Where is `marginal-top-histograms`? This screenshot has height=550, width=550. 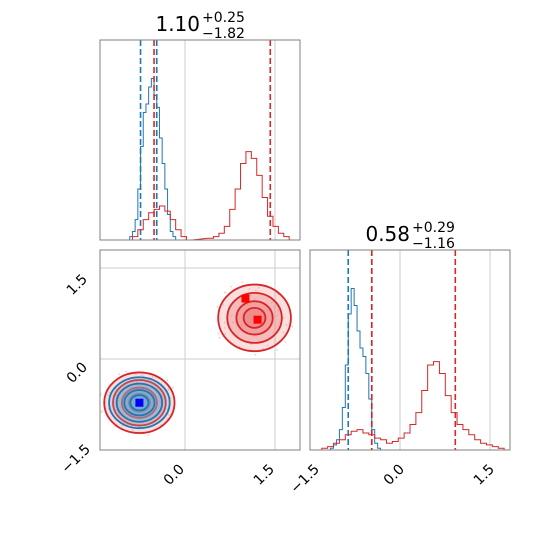
marginal-top-histograms is located at coordinates (211, 140).